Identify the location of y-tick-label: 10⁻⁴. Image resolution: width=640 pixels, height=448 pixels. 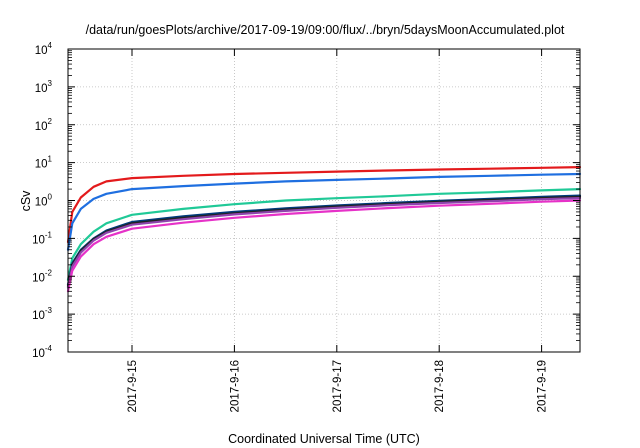
(42, 352).